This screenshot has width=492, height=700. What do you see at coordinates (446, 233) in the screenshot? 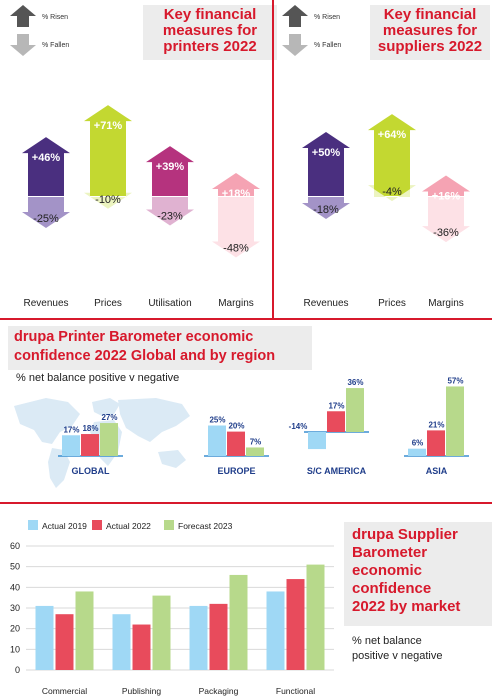
I see `fallen-label: -36%` at bounding box center [446, 233].